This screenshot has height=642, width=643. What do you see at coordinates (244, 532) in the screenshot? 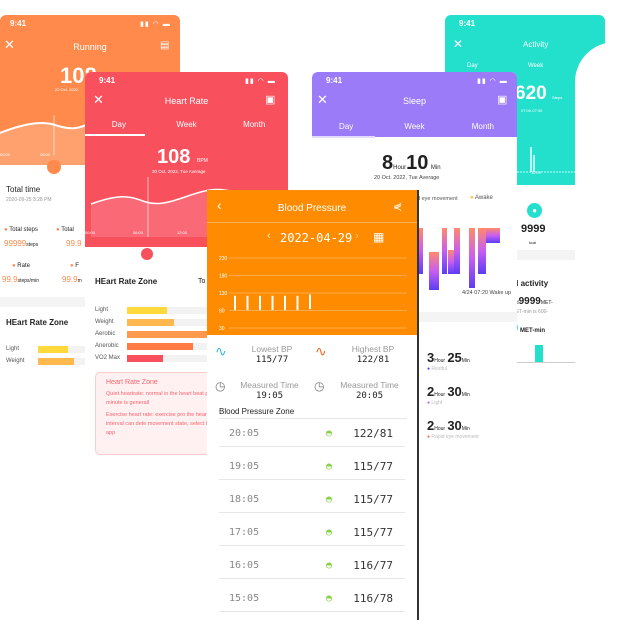
I see `row-time: 17:05` at bounding box center [244, 532].